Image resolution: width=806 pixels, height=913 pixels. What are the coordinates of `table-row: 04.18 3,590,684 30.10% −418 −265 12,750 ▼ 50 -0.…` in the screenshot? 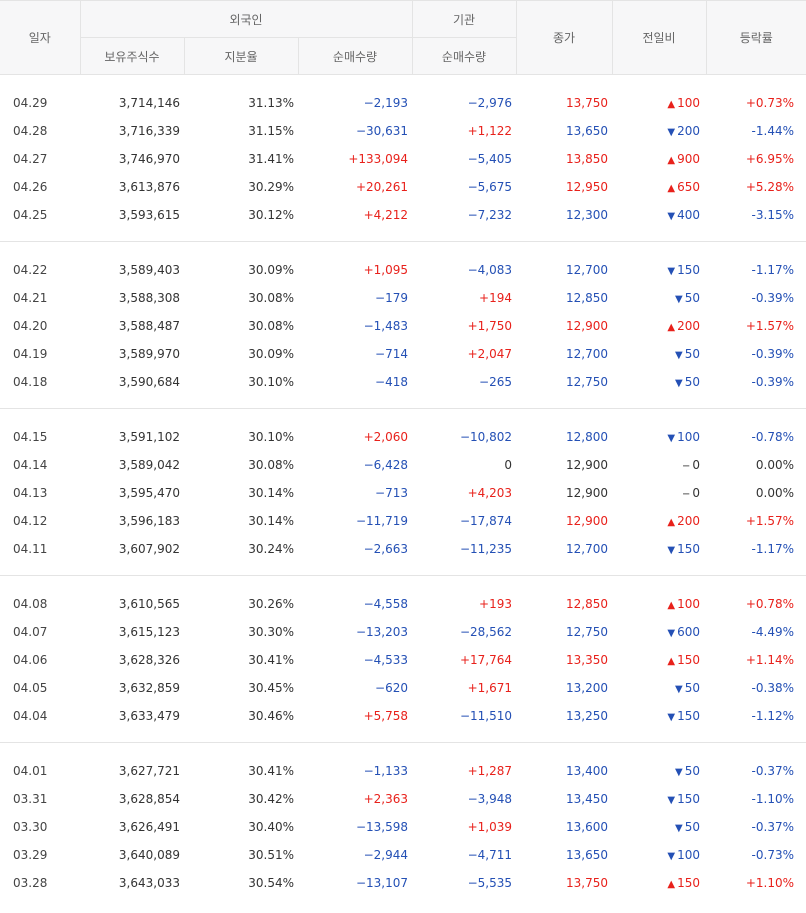 It's located at (403, 388).